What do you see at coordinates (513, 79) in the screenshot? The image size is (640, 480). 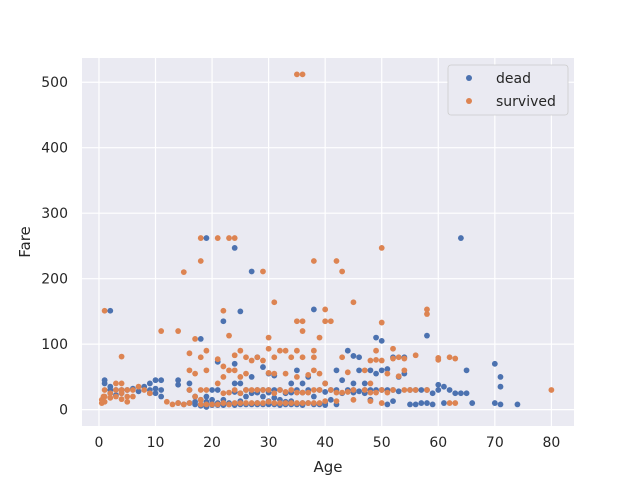 I see `legend-label-dead: dead` at bounding box center [513, 79].